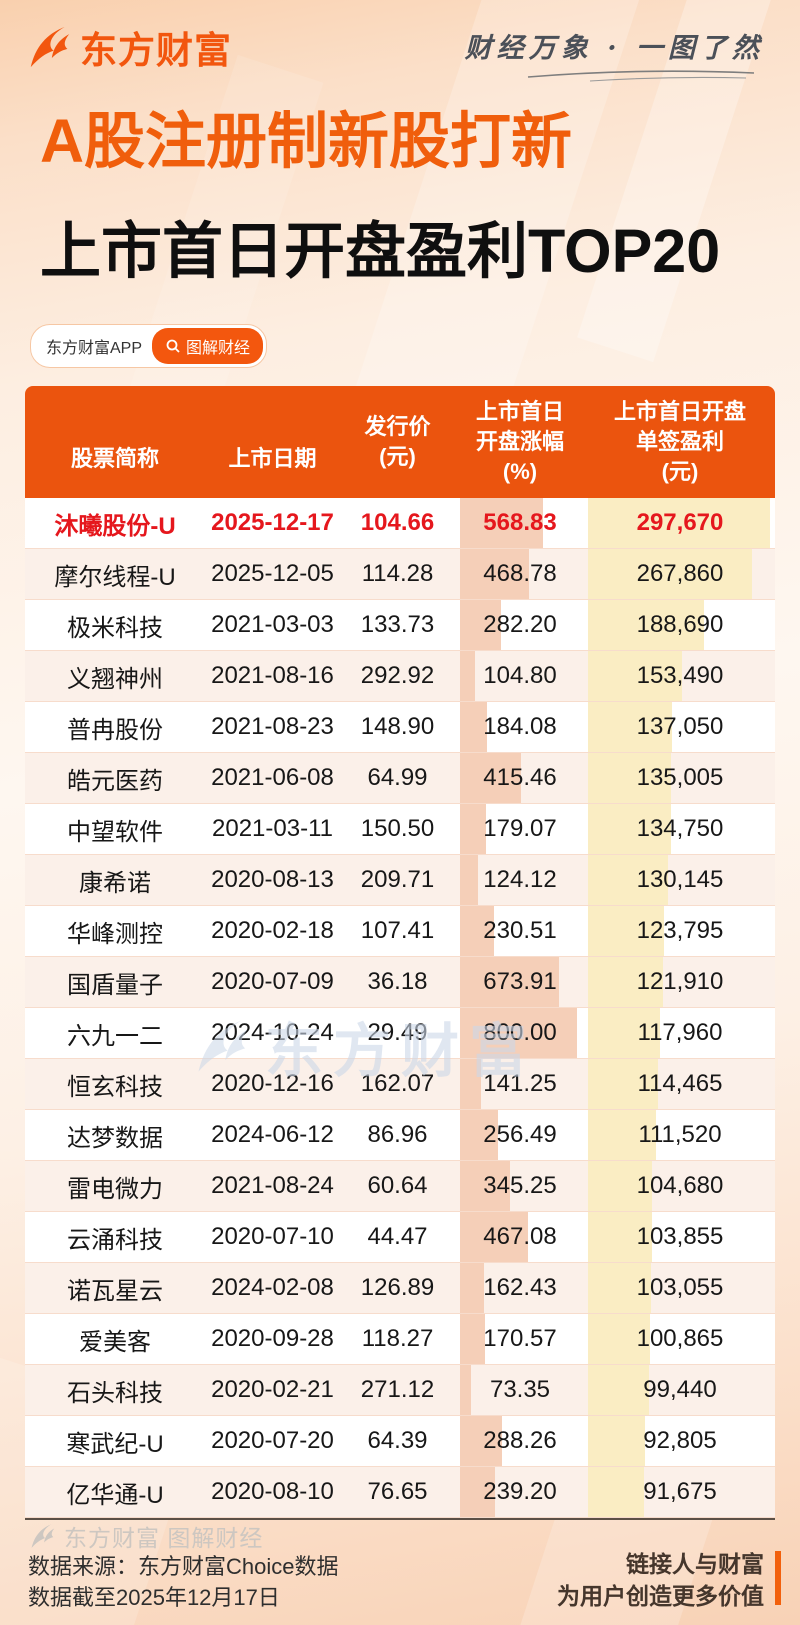 This screenshot has width=800, height=1625. Describe the element at coordinates (397, 879) in the screenshot. I see `issue-price-cell: 209.71` at that location.